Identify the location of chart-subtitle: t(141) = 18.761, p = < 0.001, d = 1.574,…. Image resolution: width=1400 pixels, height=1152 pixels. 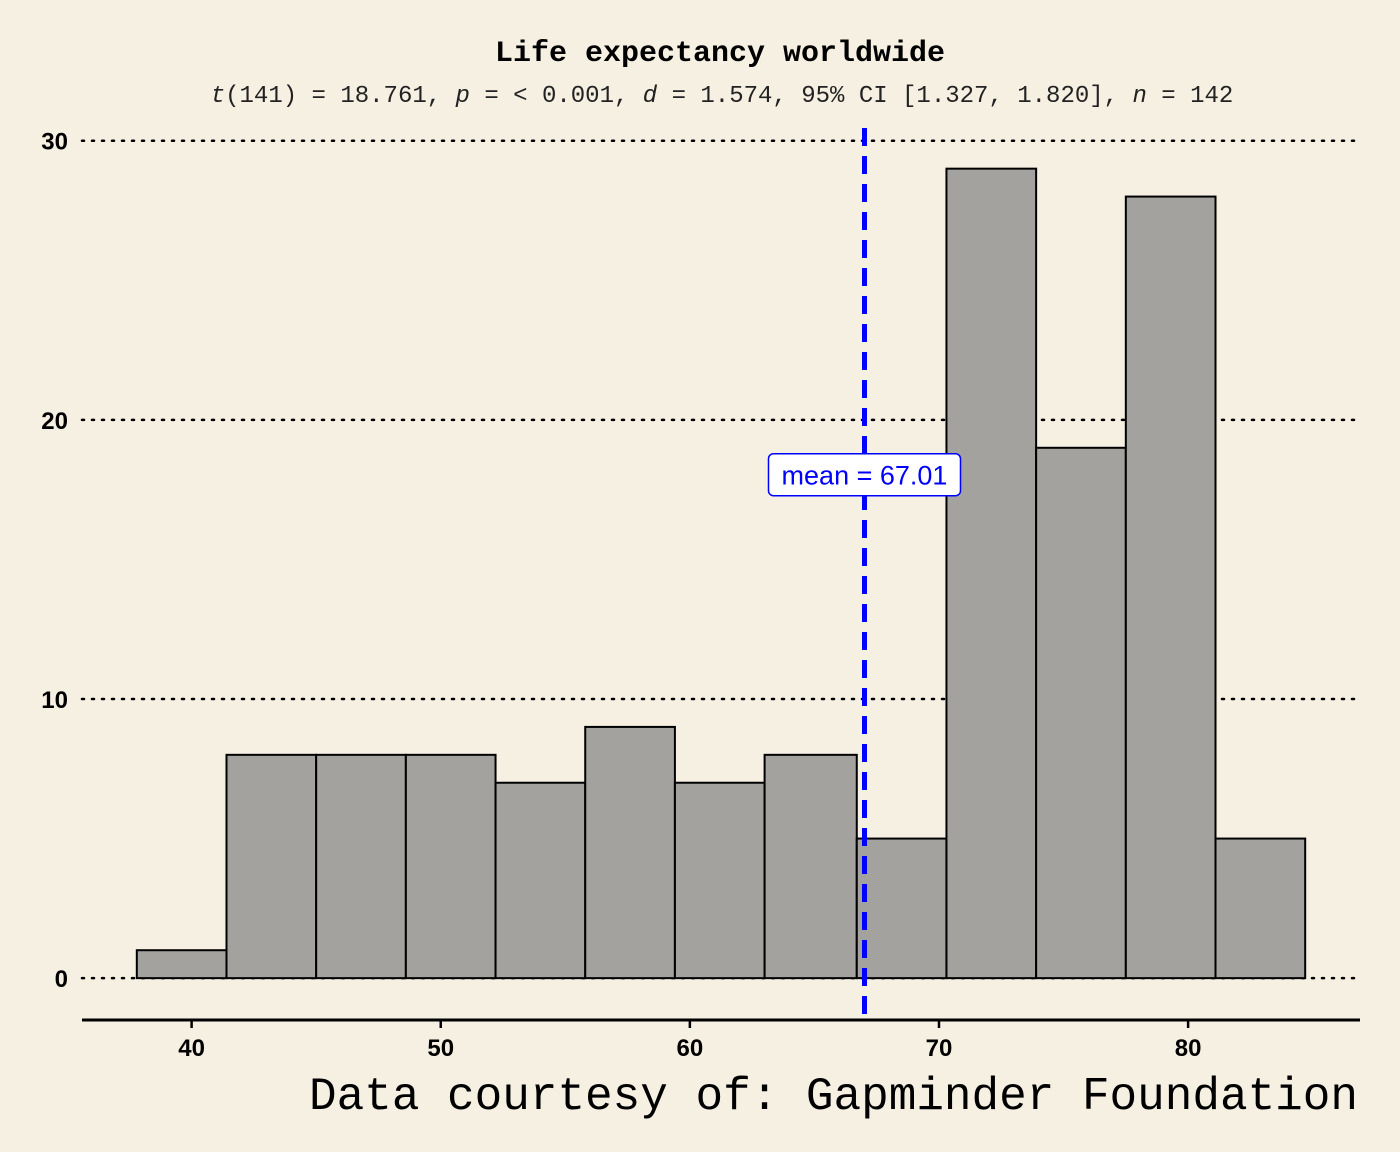
(722, 96).